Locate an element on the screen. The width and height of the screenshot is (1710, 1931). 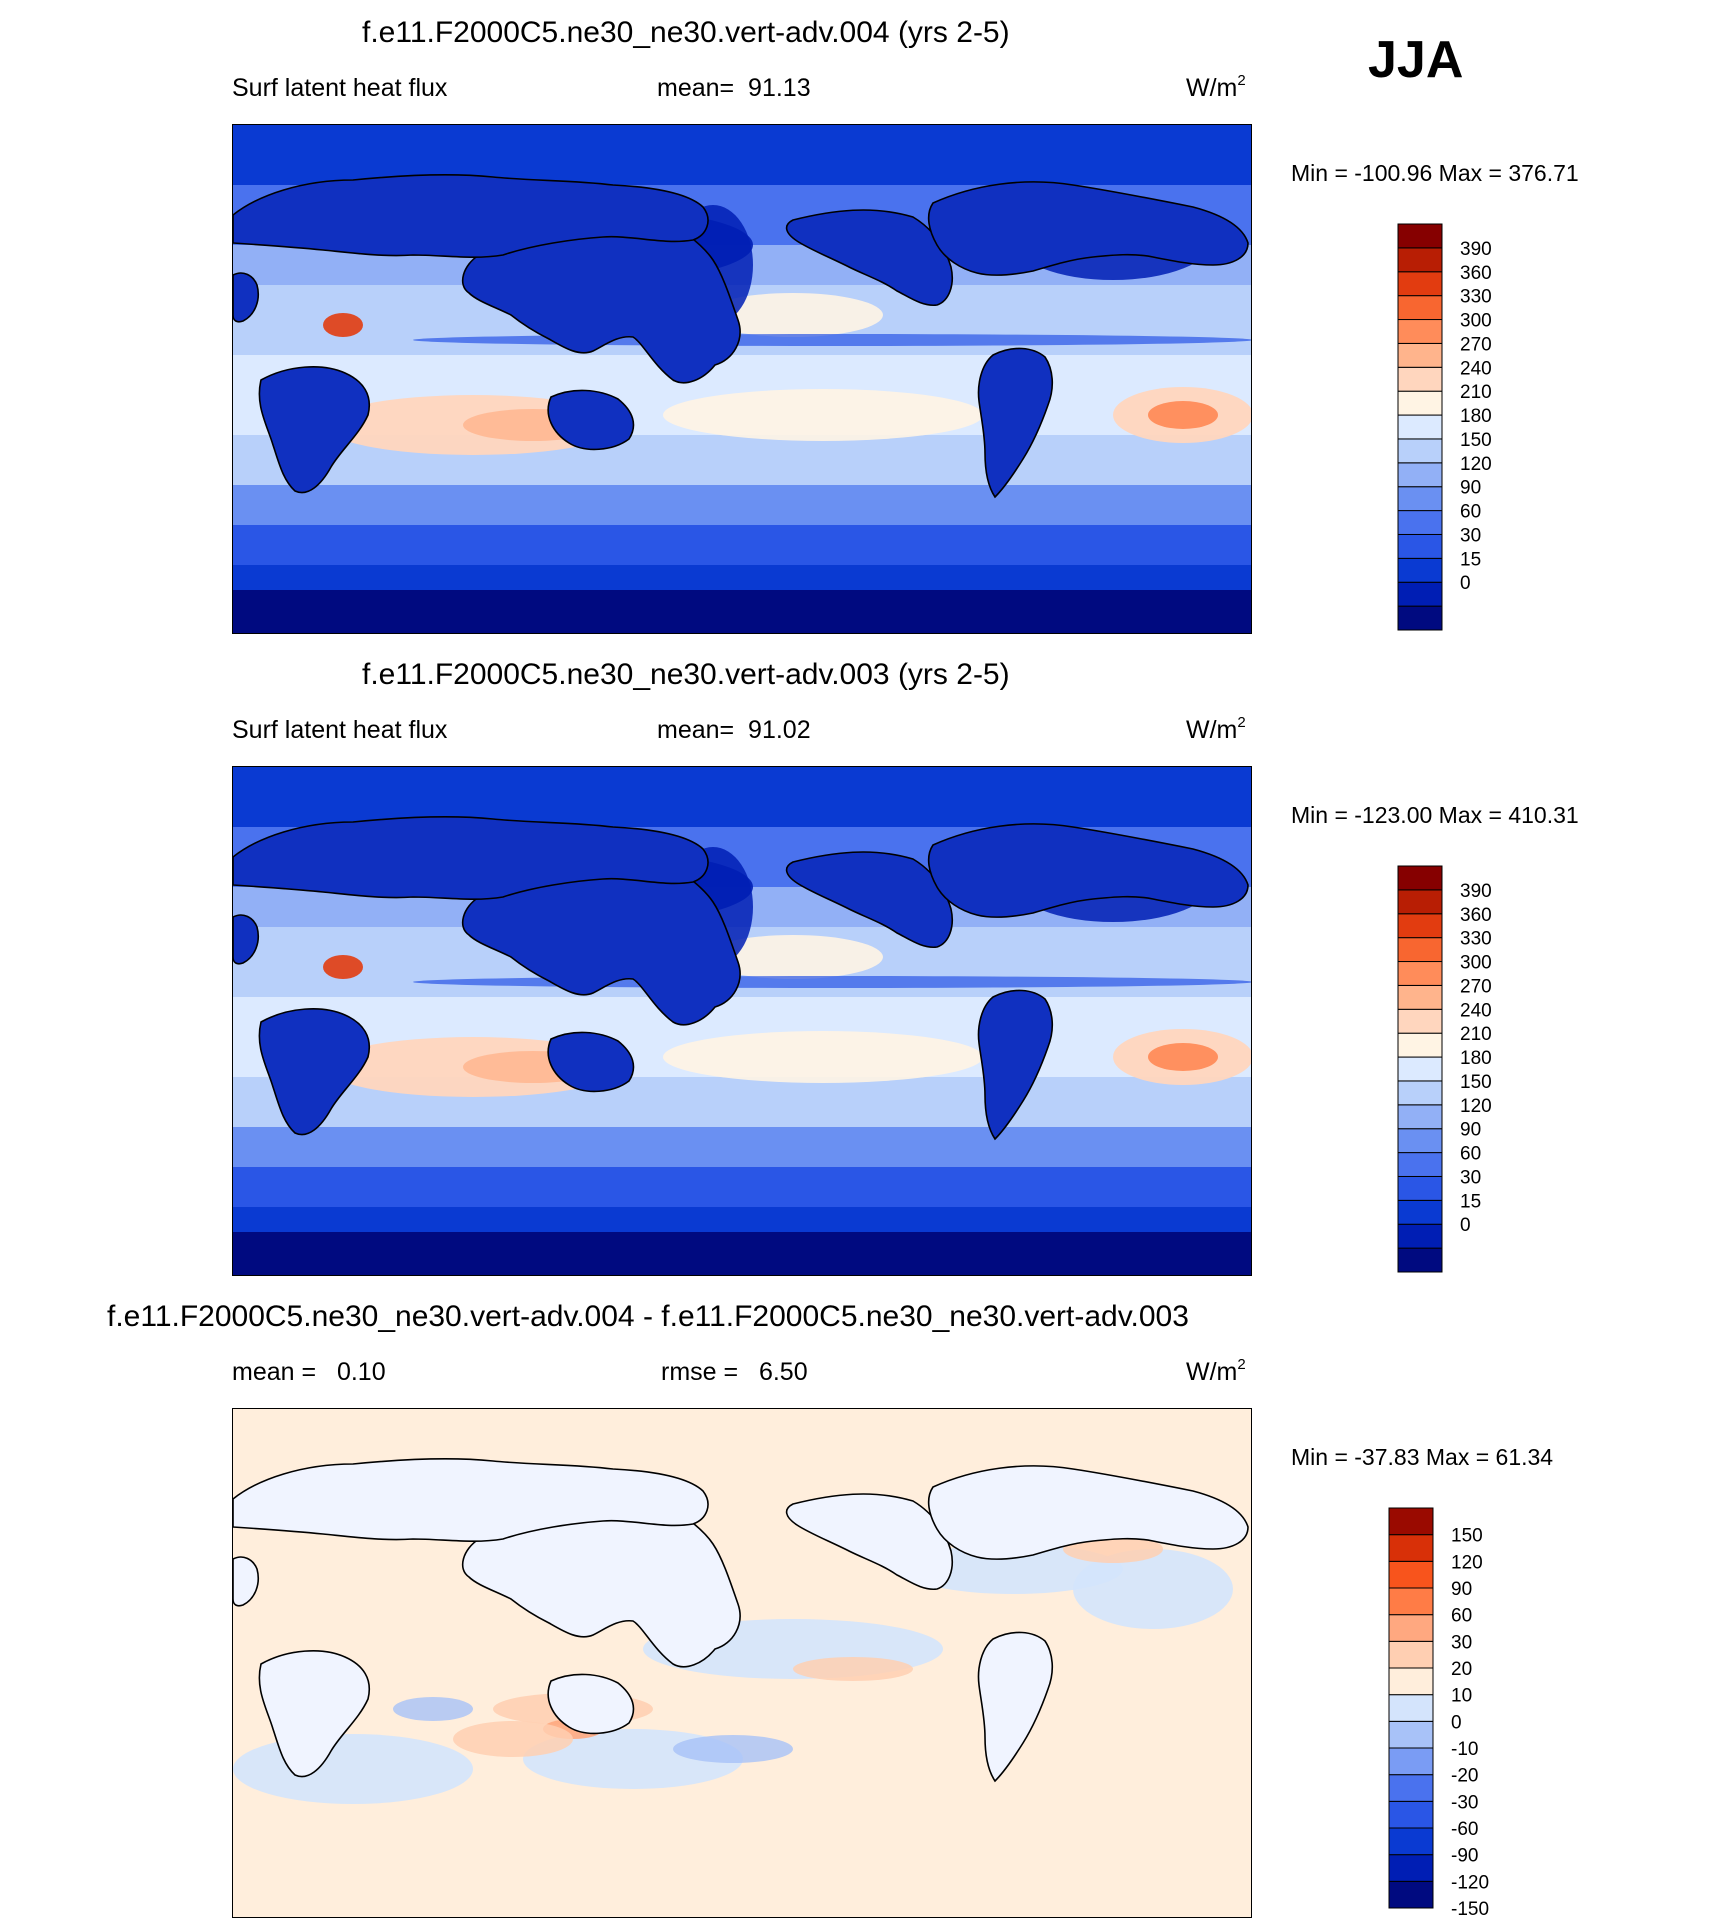
panel1-units-sup: 2 is located at coordinates (1241, 80).